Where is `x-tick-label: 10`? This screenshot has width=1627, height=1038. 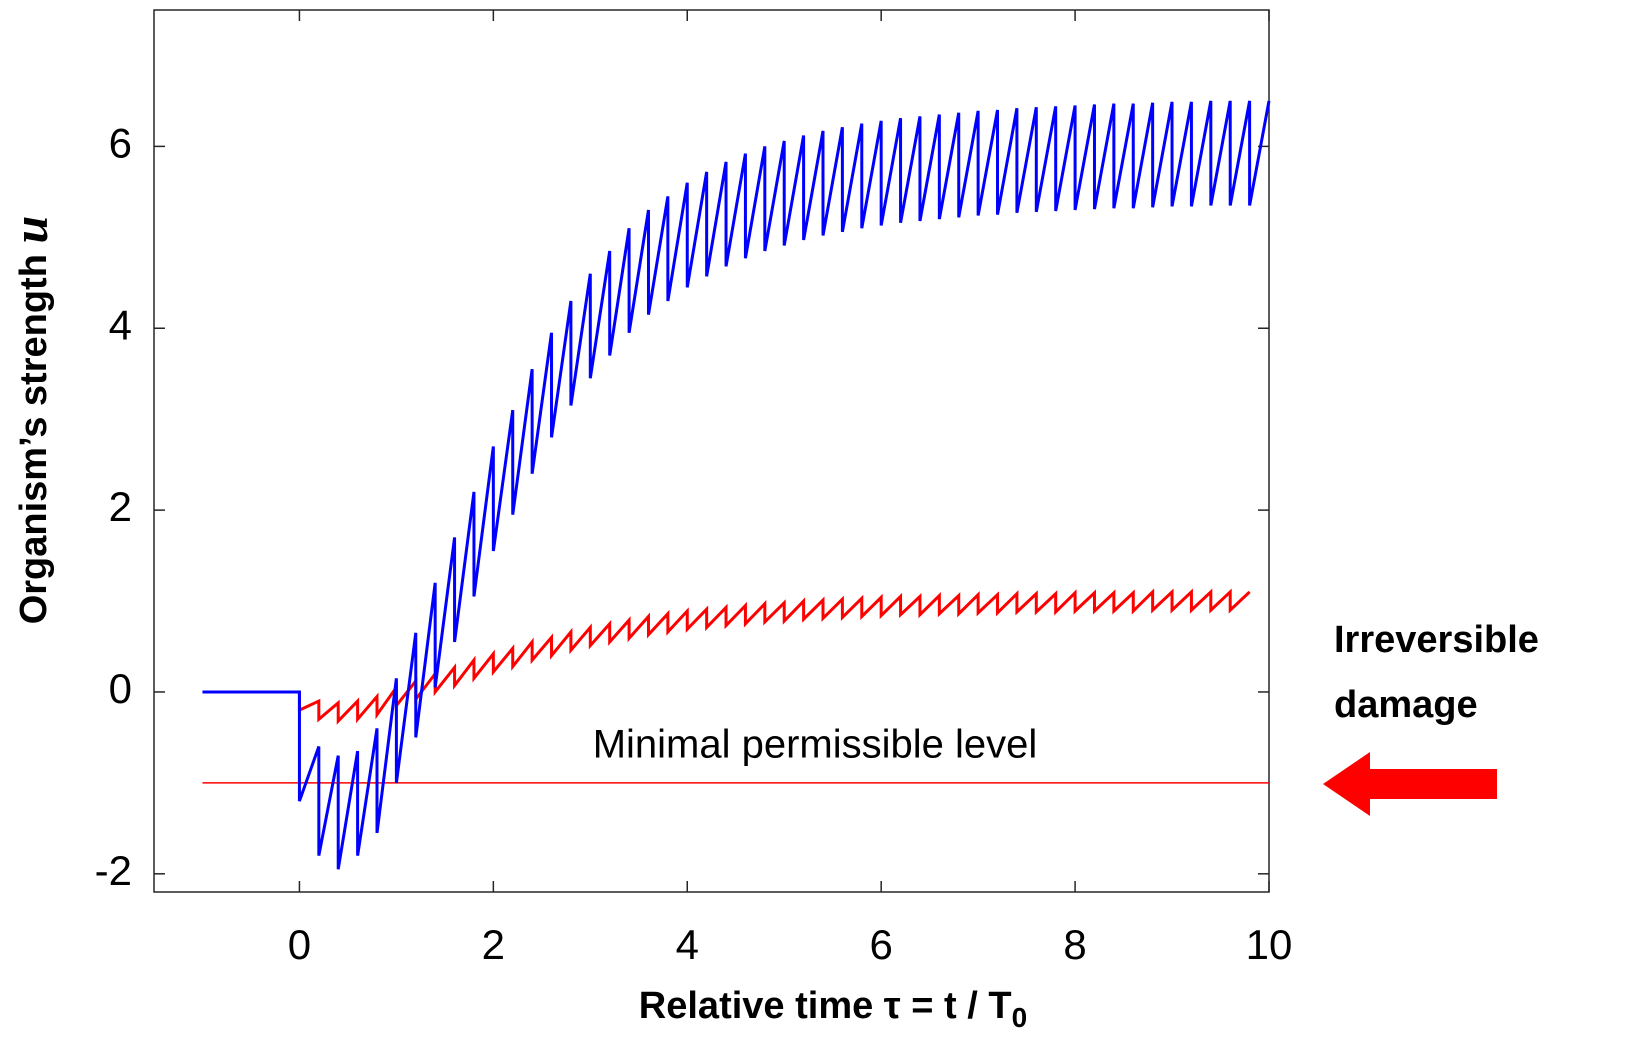 x-tick-label: 10 is located at coordinates (1269, 944).